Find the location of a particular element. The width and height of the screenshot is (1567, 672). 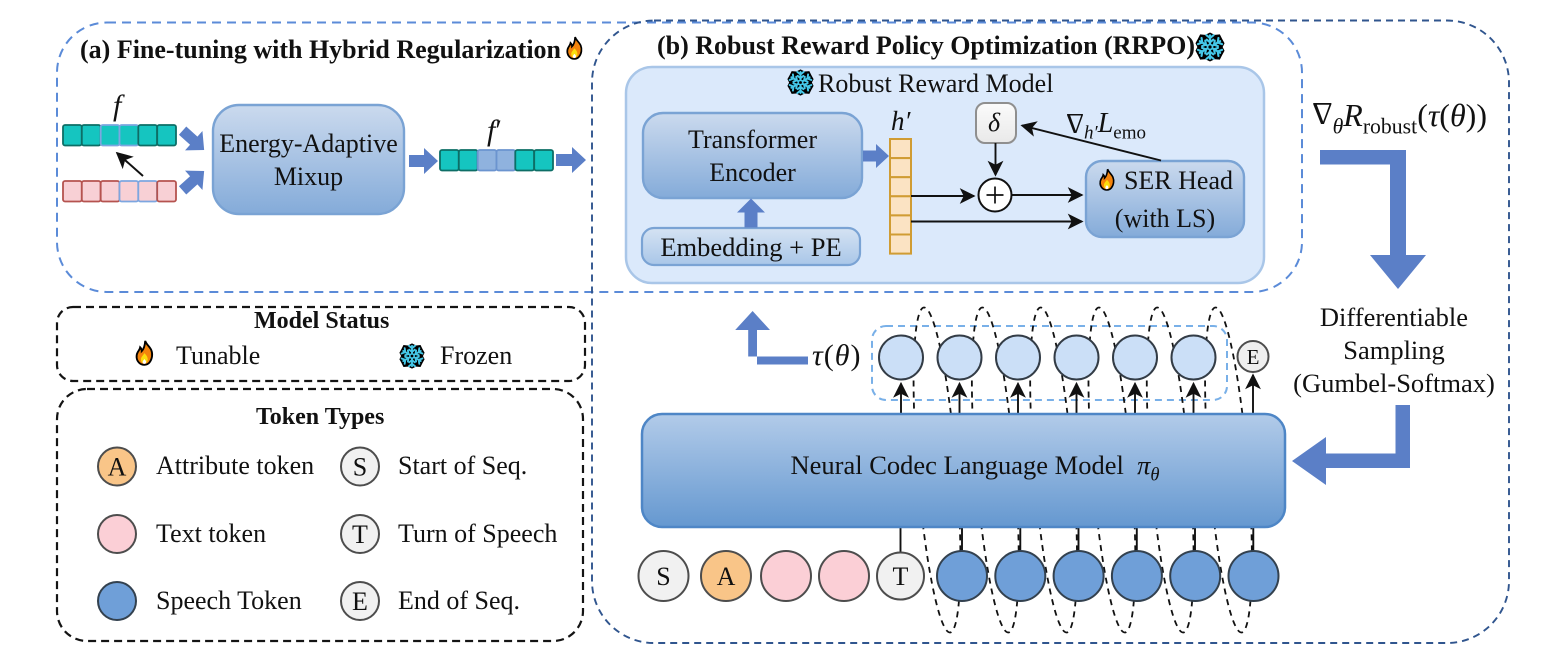

svg-text: S is located at coordinates (663, 576).